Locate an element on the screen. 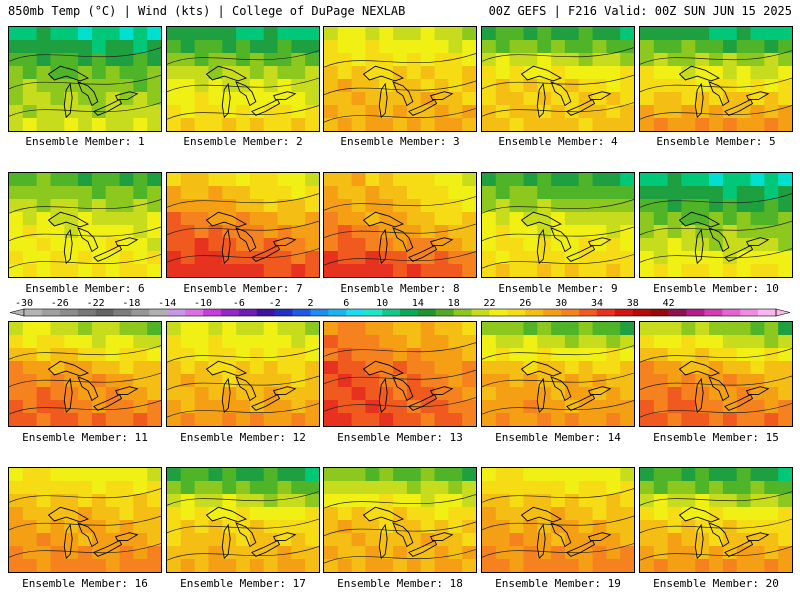 This screenshot has width=800, height=600. colorbar-tick-label: 34 is located at coordinates (597, 303).